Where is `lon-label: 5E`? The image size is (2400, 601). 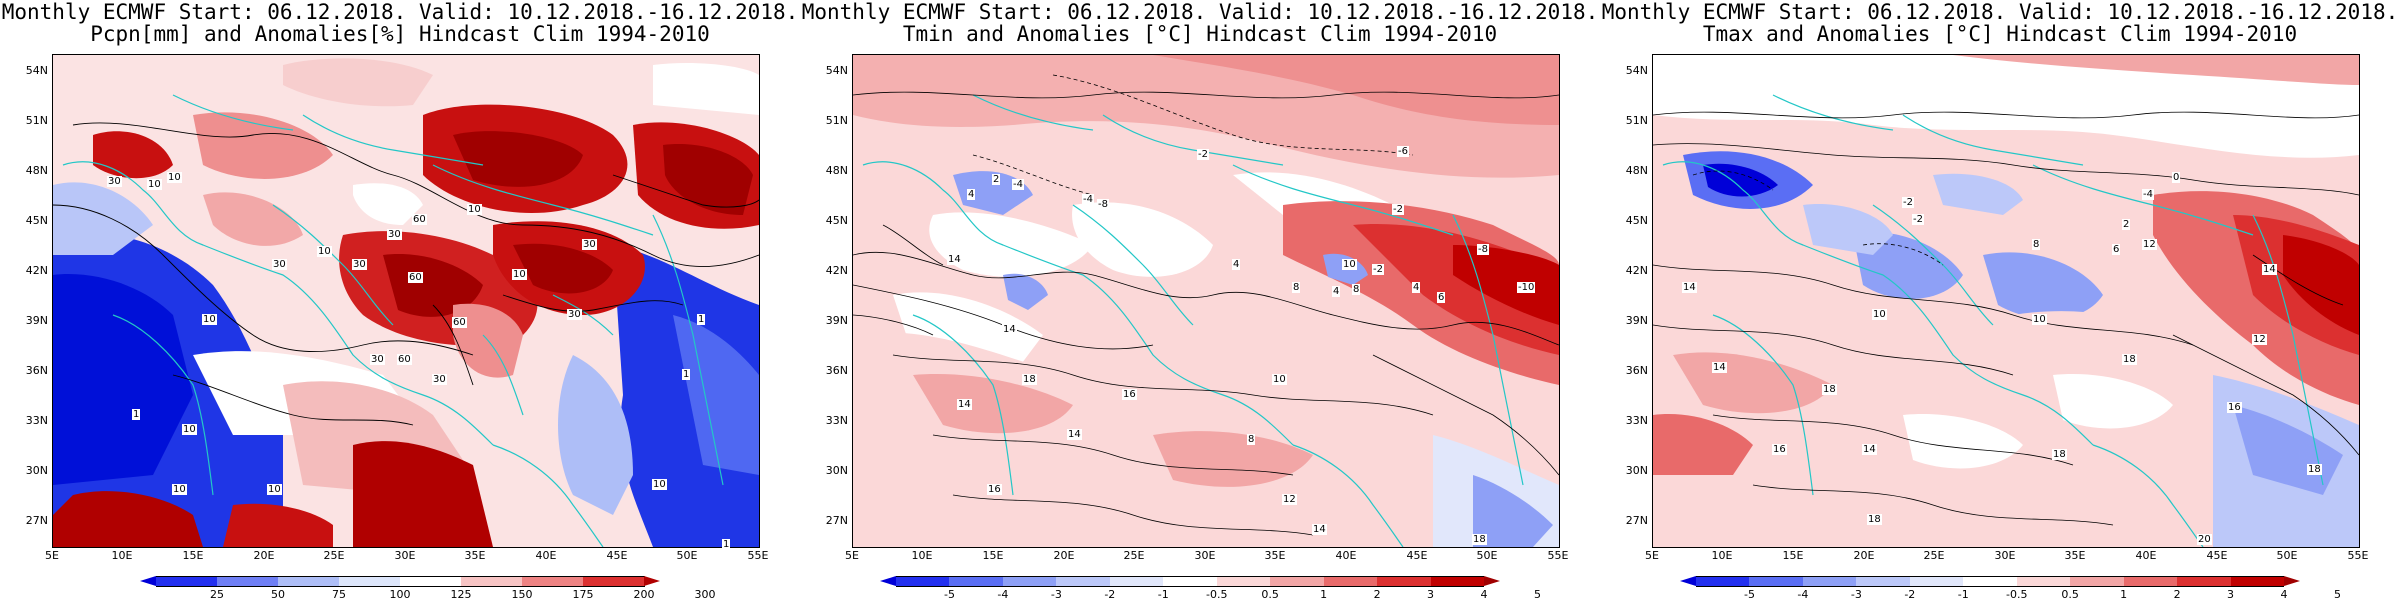 lon-label: 5E is located at coordinates (1652, 555).